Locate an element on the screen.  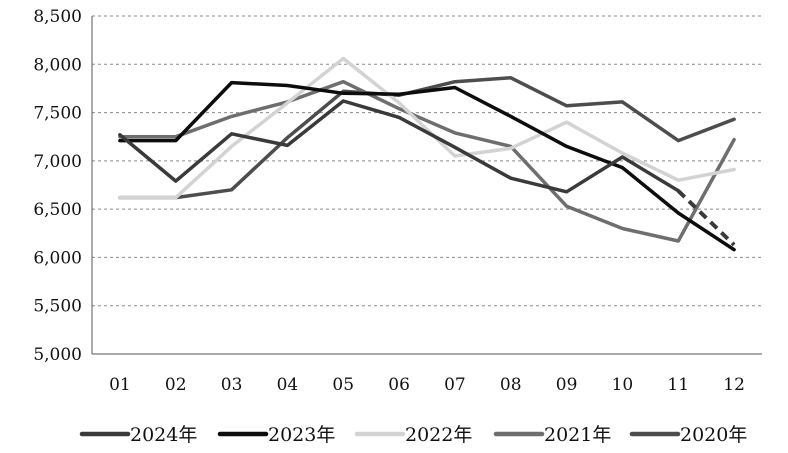
y-tick-label: 5,000 is located at coordinates (57, 355).